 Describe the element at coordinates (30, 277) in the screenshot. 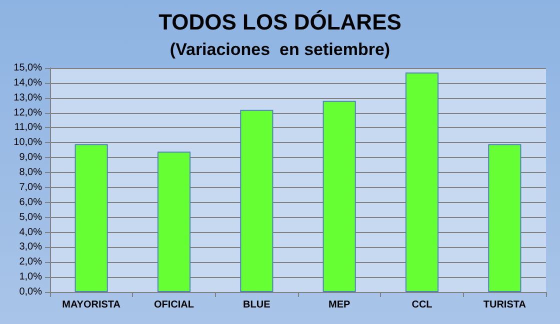

I see `y-tick-label: 1,0%` at that location.